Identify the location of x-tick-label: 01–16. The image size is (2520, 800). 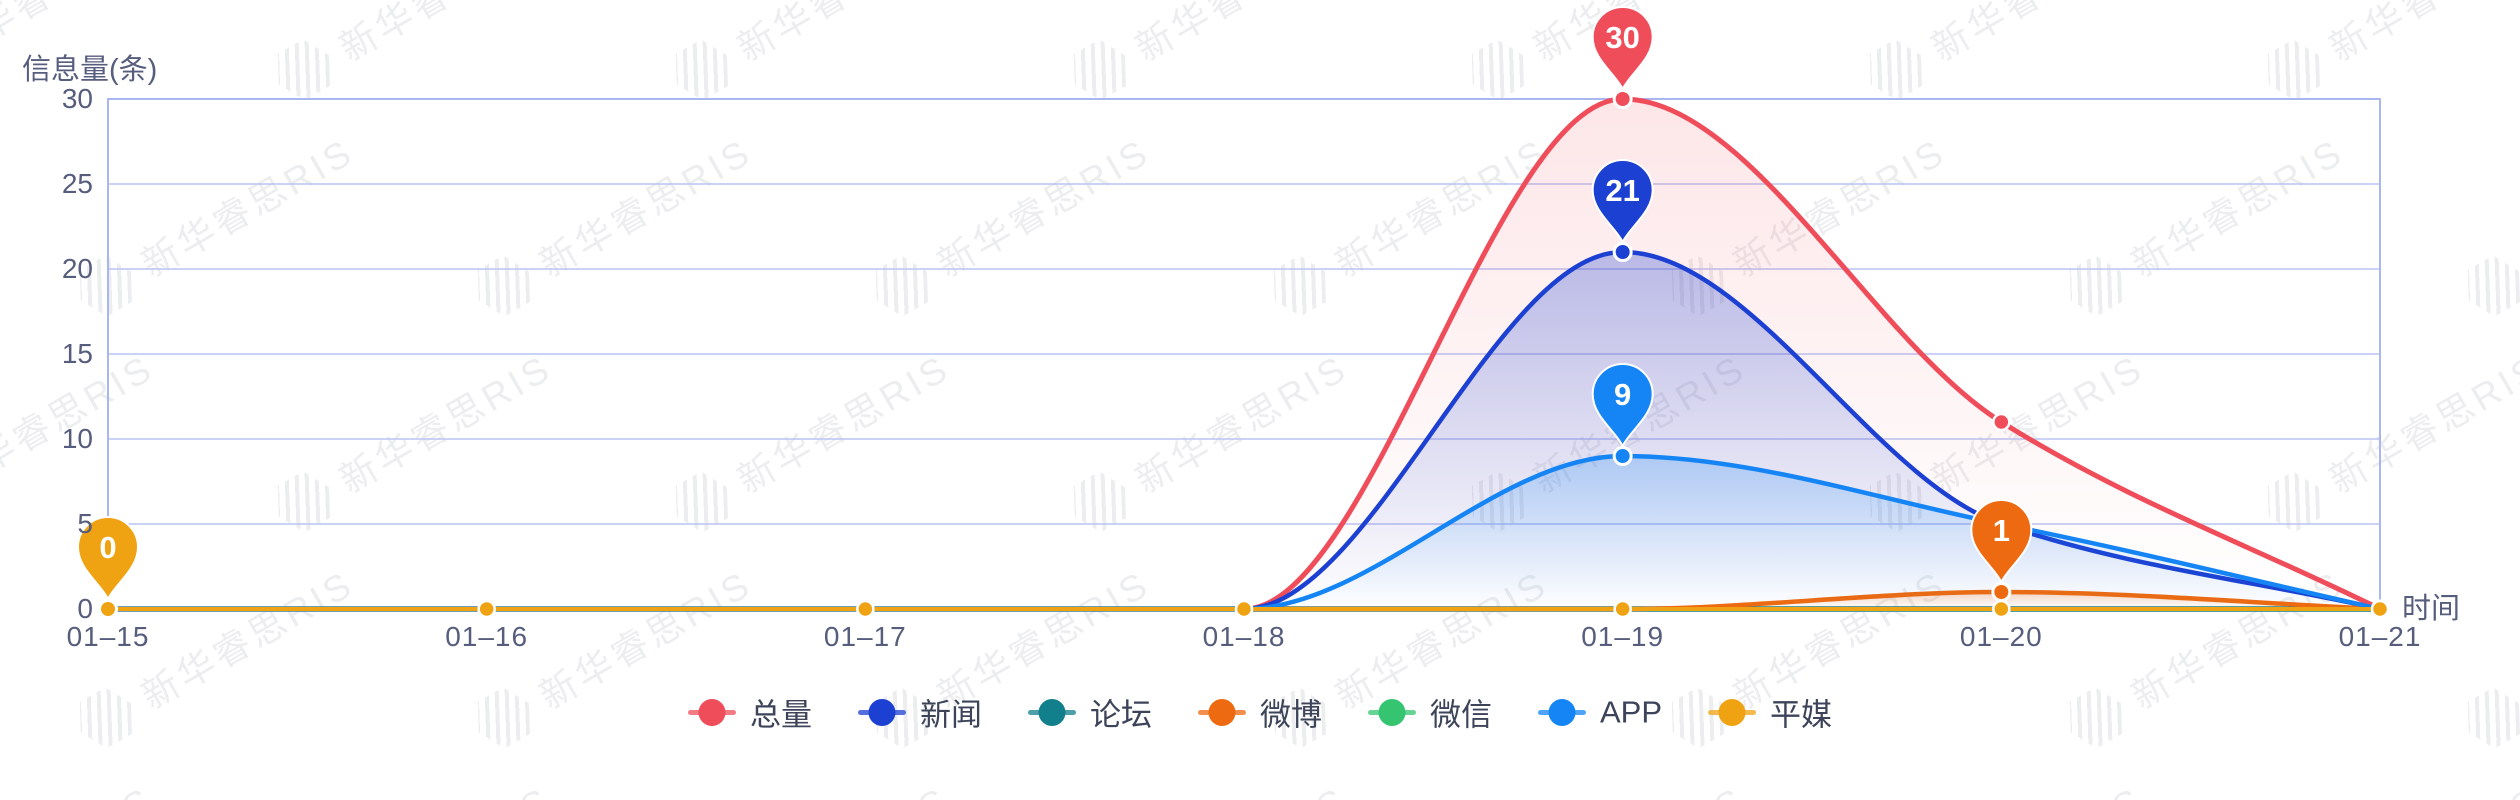
(487, 636).